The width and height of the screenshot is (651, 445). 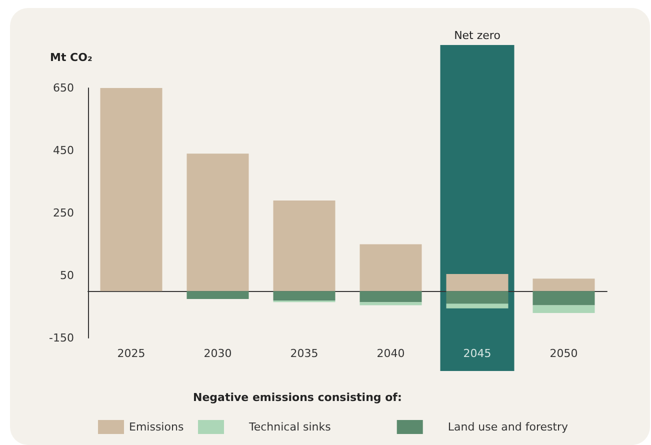 What do you see at coordinates (477, 35) in the screenshot?
I see `band-label: Net zero` at bounding box center [477, 35].